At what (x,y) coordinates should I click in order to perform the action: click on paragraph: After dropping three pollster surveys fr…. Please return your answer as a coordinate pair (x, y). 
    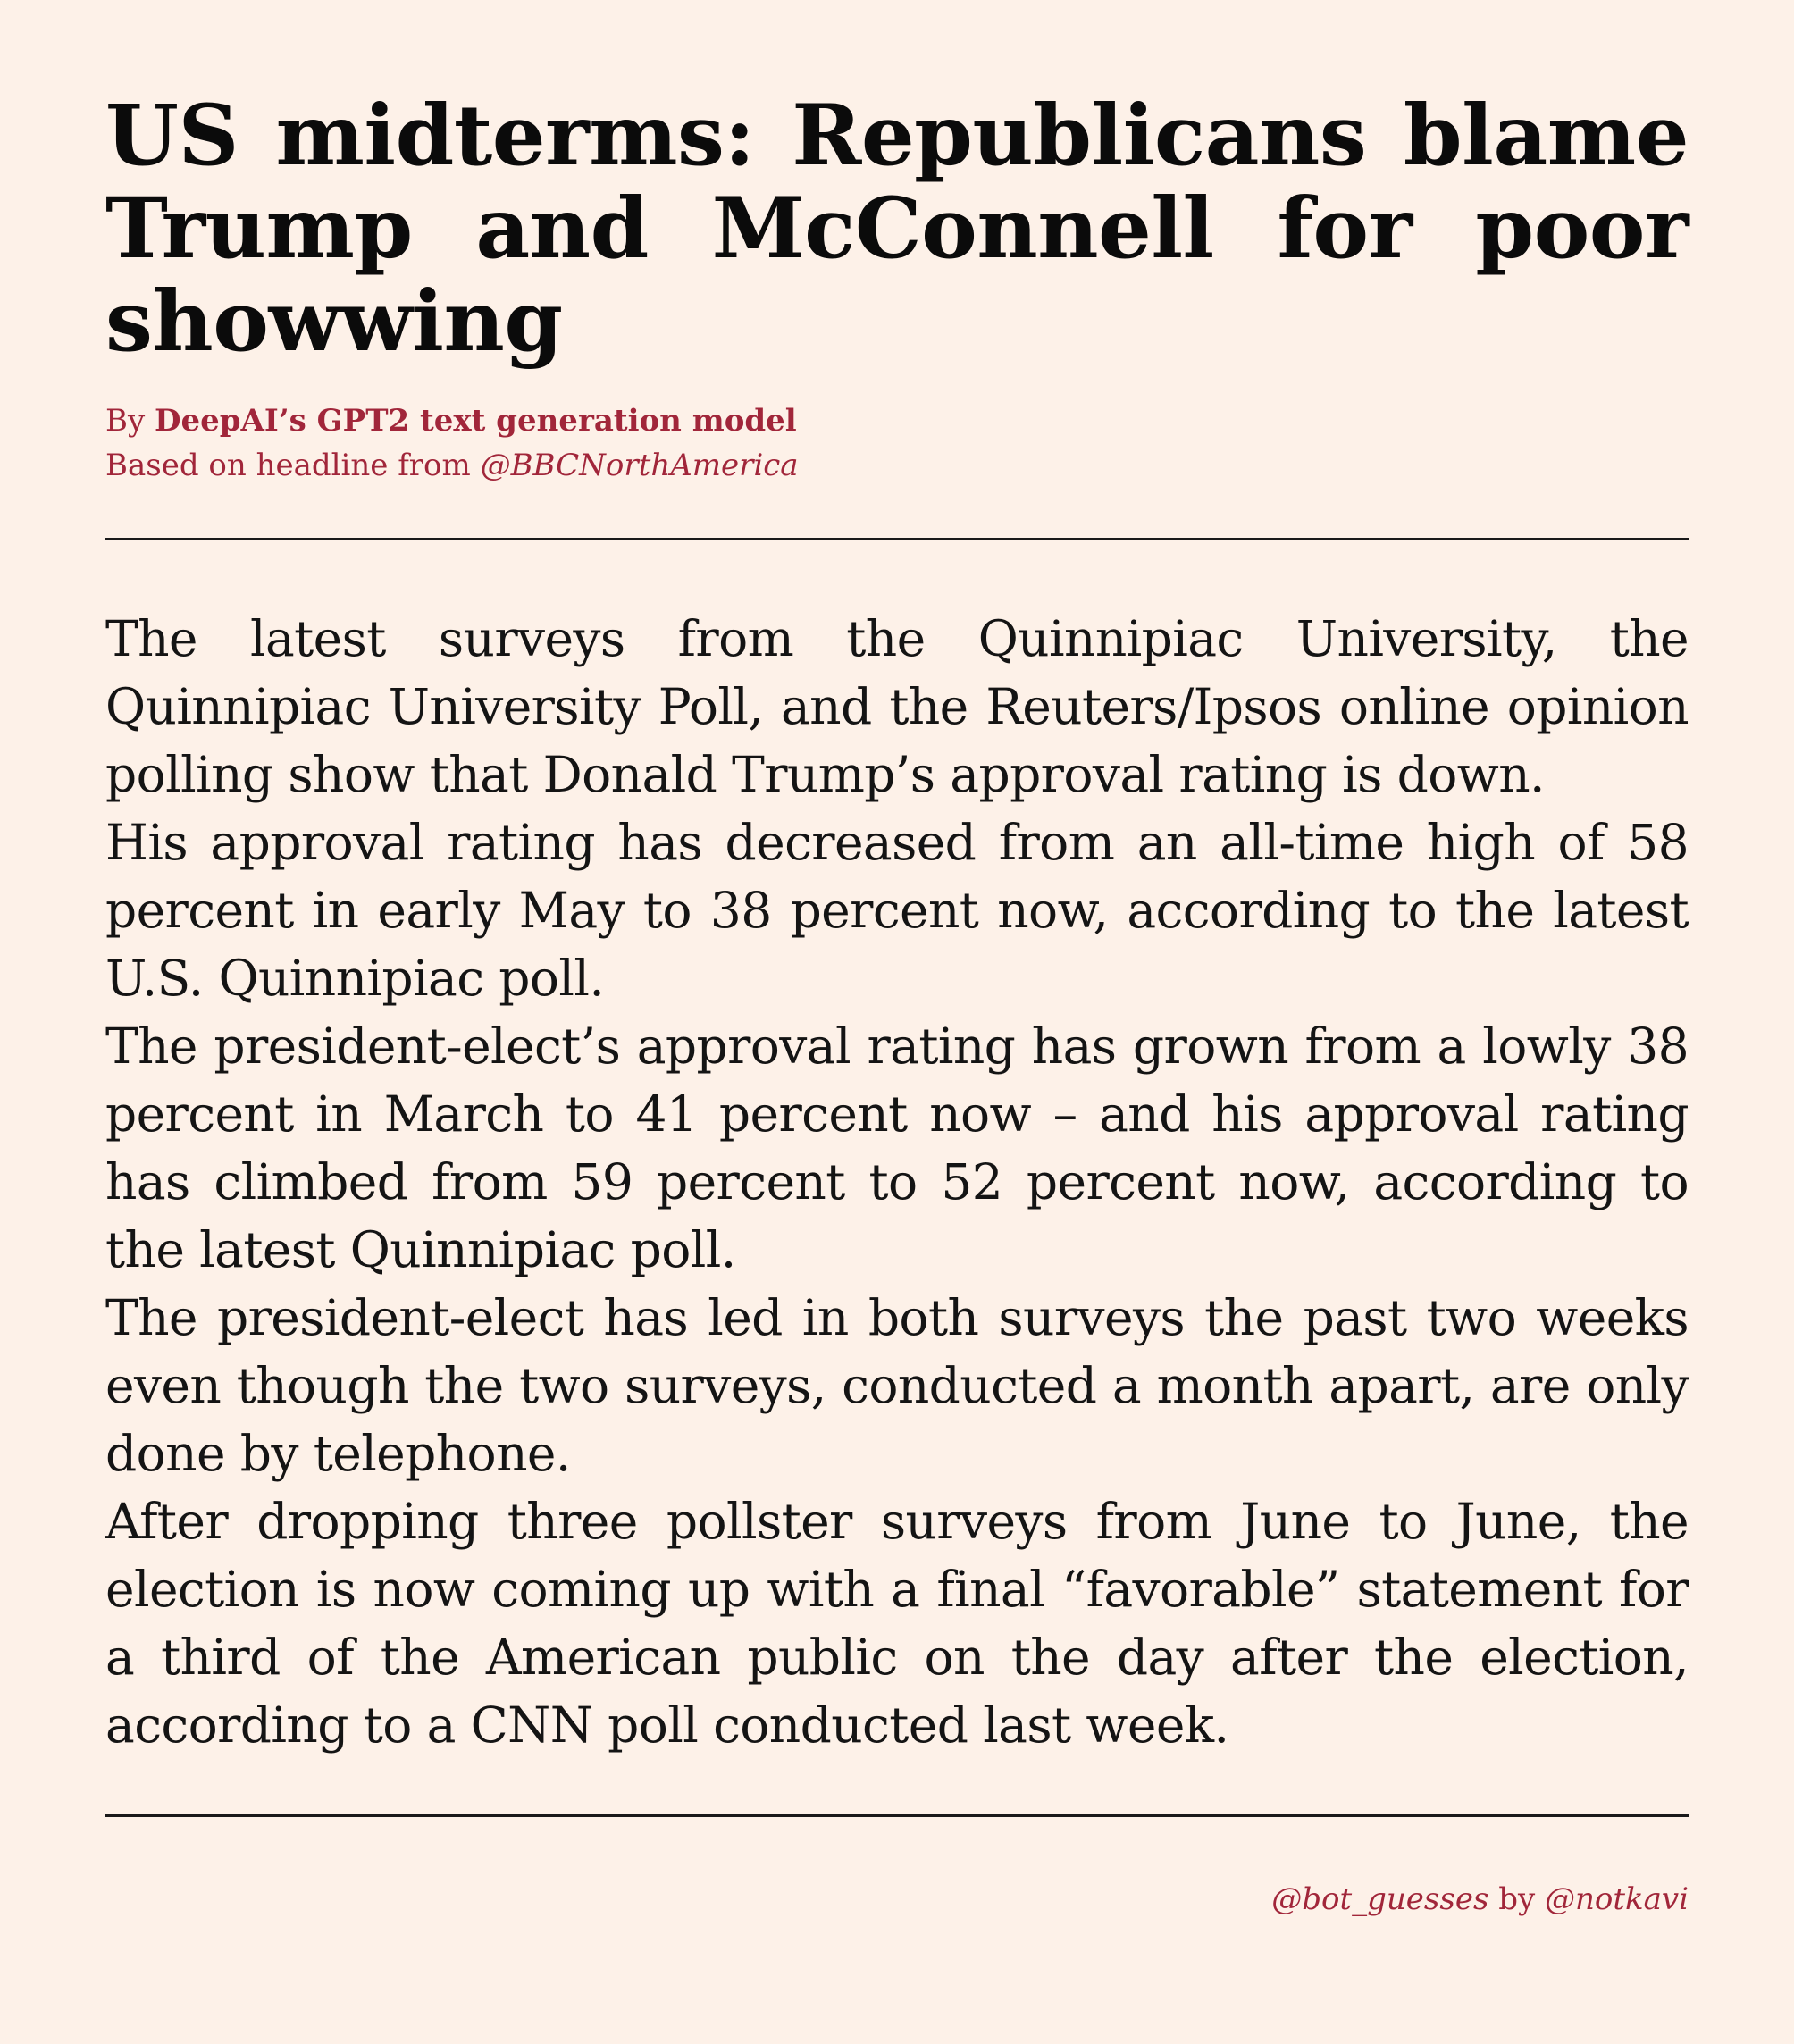
    Looking at the image, I should click on (897, 1623).